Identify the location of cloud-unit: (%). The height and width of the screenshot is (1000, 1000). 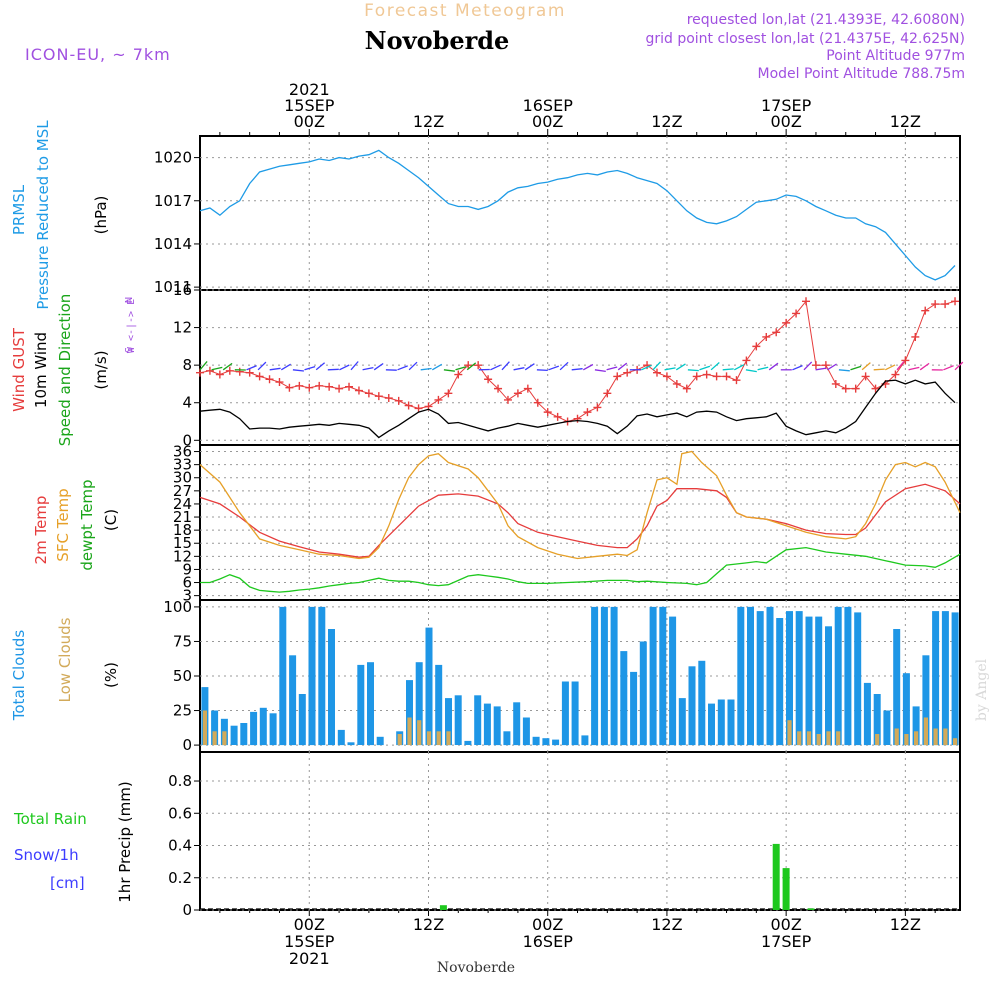
(111, 675).